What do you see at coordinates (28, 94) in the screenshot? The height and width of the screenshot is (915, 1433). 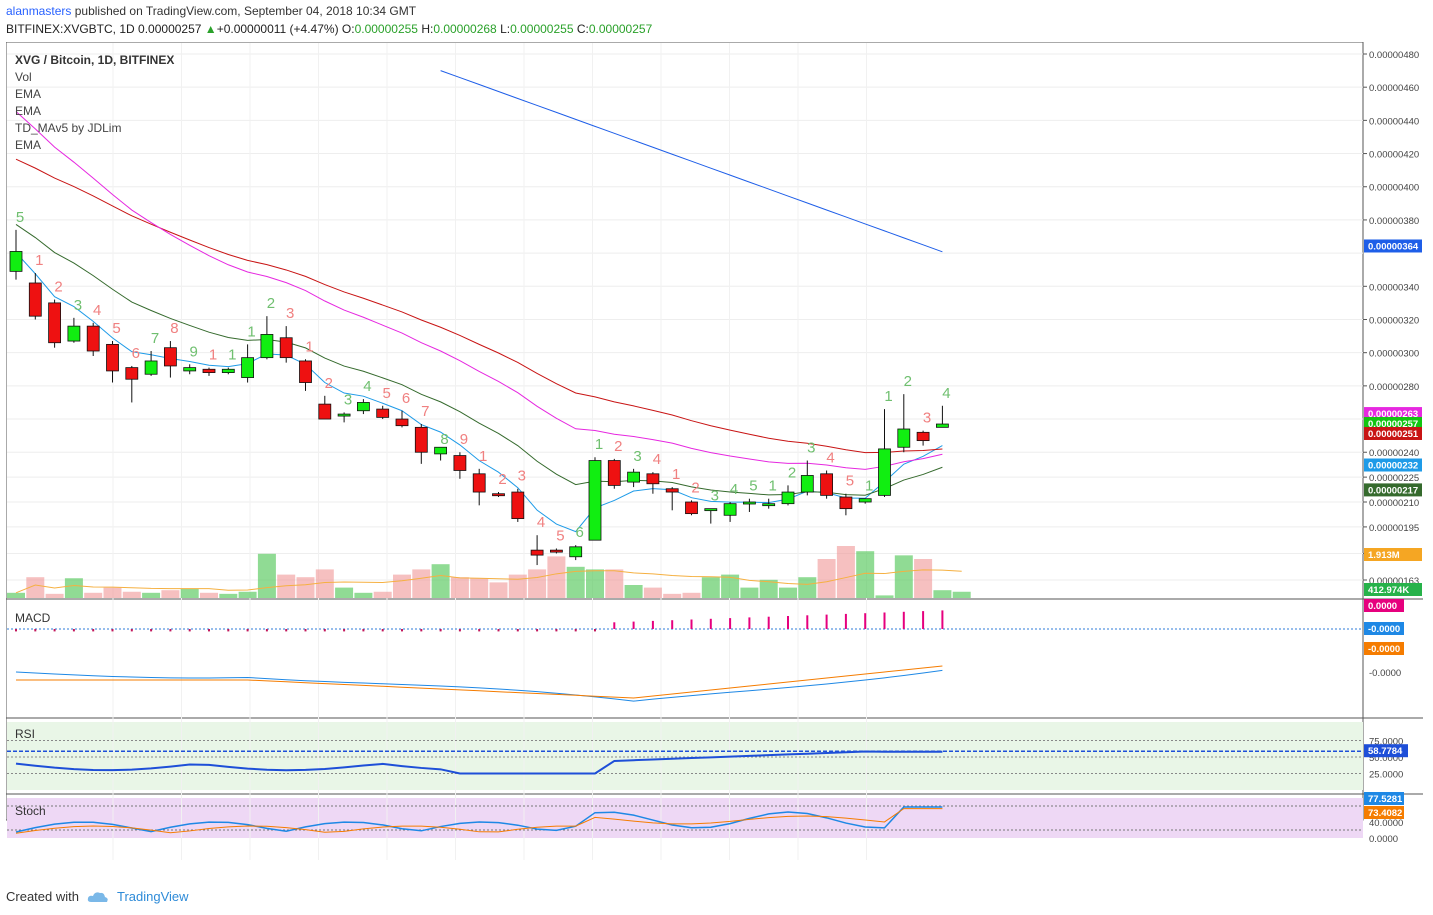 I see `legend-item-ema-1: EMA` at bounding box center [28, 94].